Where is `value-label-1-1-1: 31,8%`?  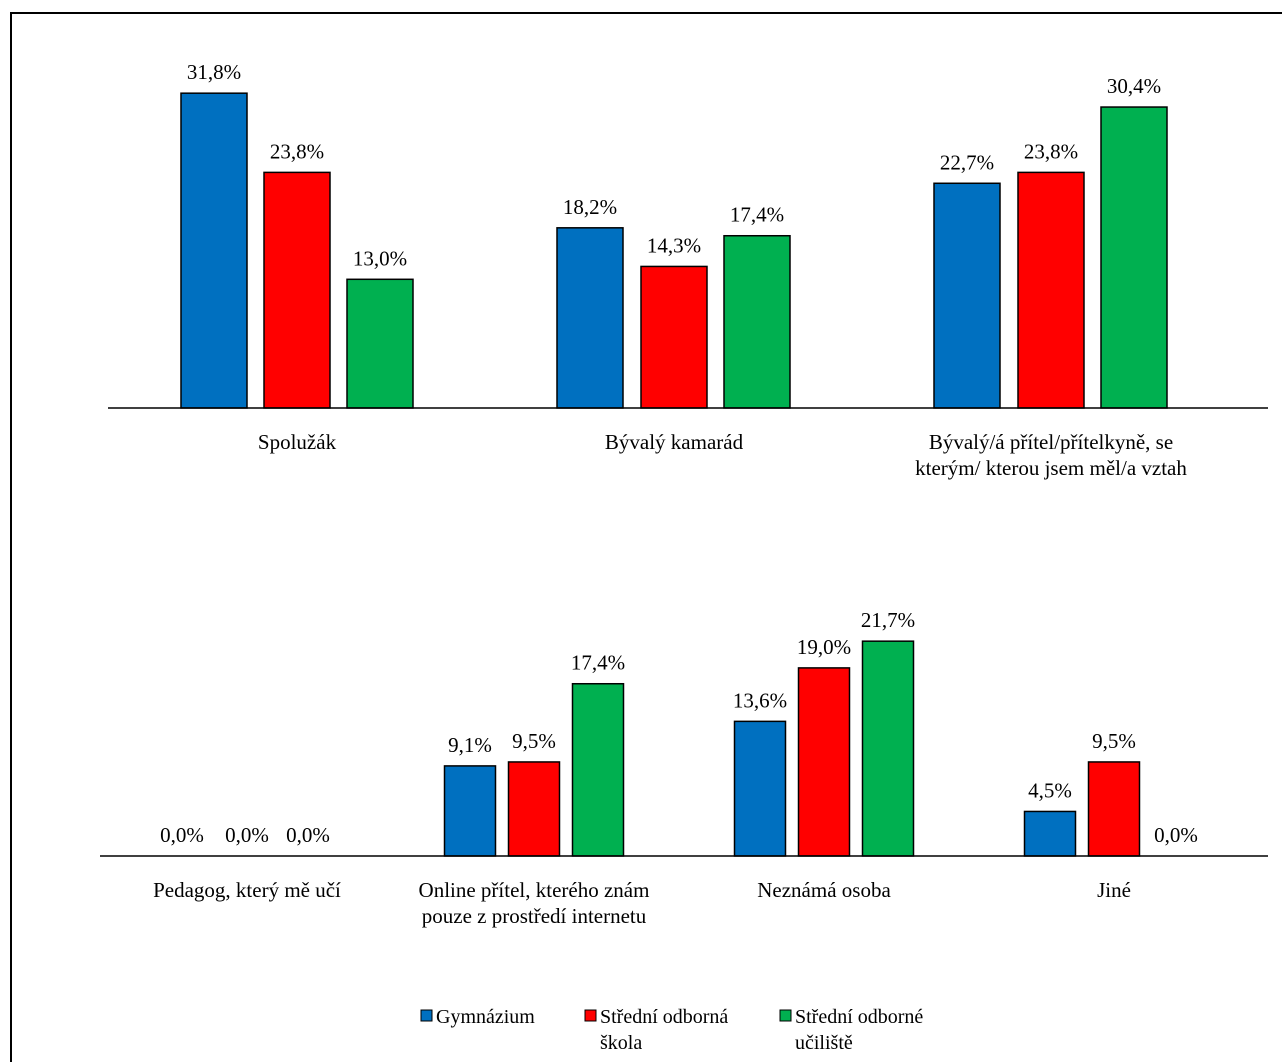 value-label-1-1-1: 31,8% is located at coordinates (214, 72).